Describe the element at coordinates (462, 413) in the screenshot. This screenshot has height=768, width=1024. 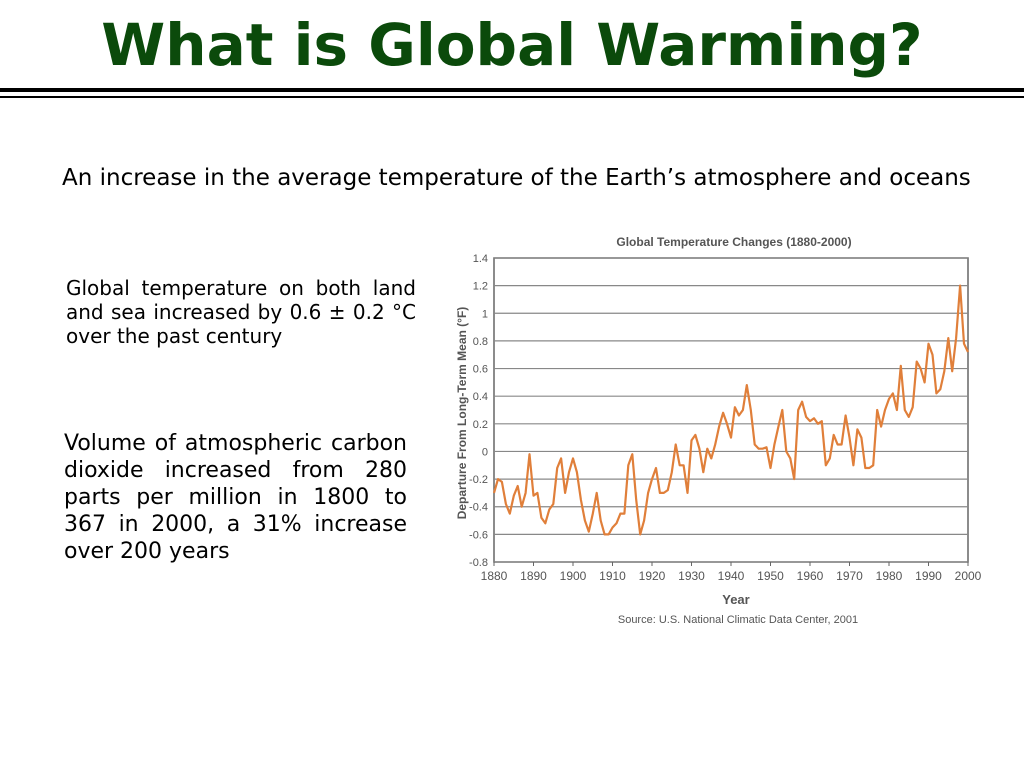
I see `y-axis-label: Departure From Long-Term Mean (°F)` at that location.